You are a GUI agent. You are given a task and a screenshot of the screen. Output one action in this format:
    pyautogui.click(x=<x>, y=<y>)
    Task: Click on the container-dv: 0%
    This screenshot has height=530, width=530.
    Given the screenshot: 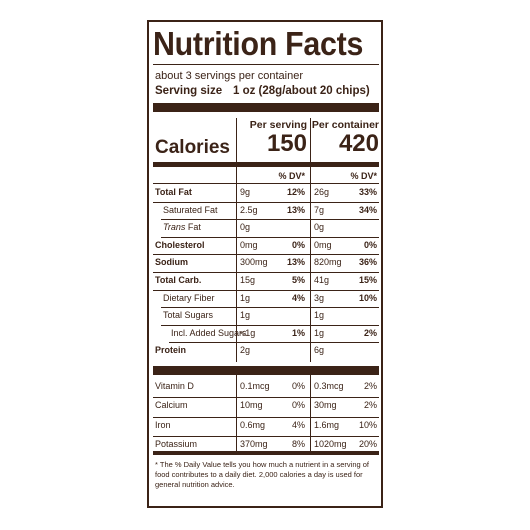 What is the action you would take?
    pyautogui.click(x=370, y=244)
    